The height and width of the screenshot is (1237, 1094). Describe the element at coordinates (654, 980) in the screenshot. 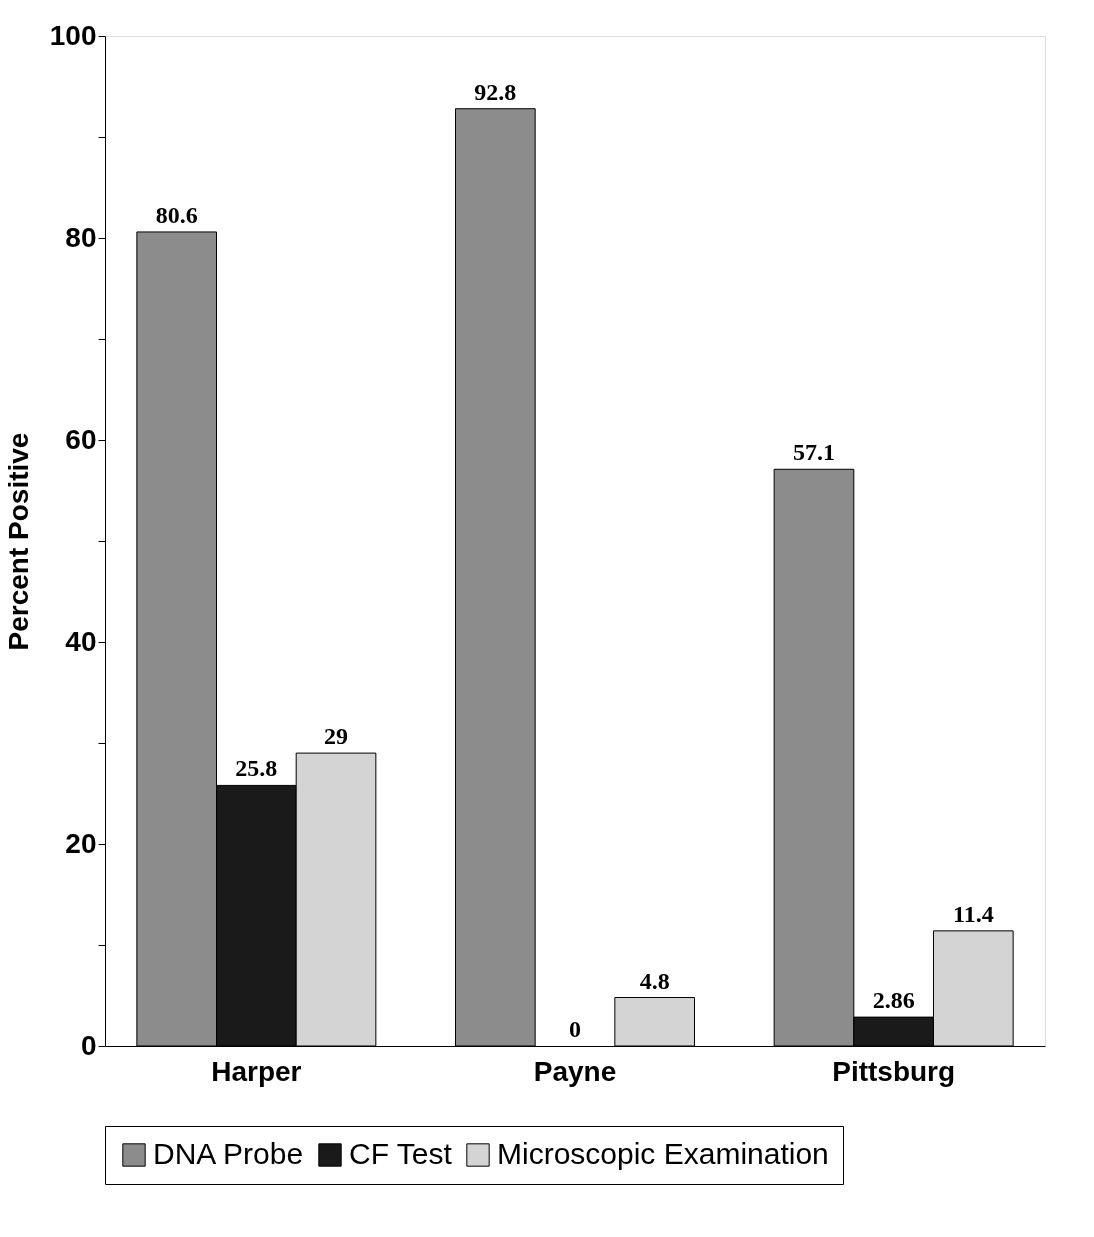

I see `data-label: 4.8` at that location.